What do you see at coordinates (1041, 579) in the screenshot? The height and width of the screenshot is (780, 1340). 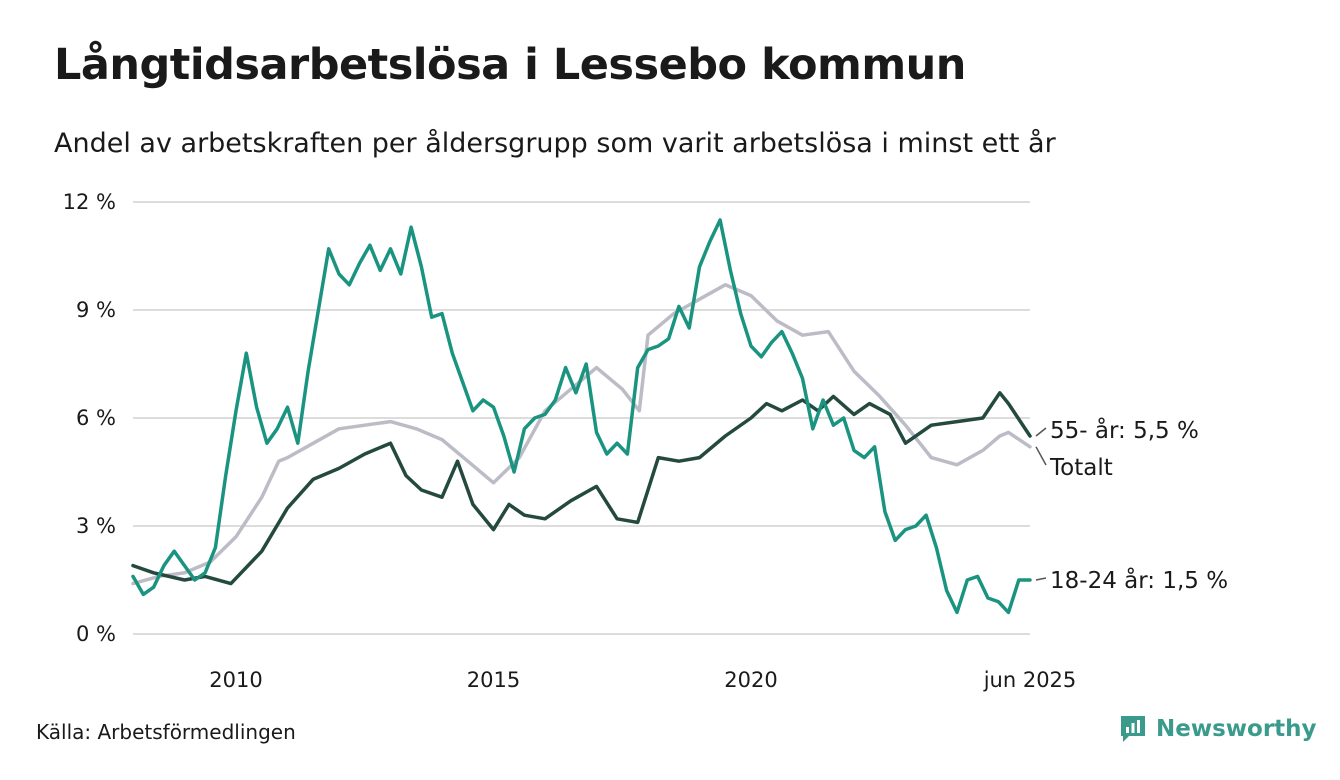 I see `leader-line-youth` at bounding box center [1041, 579].